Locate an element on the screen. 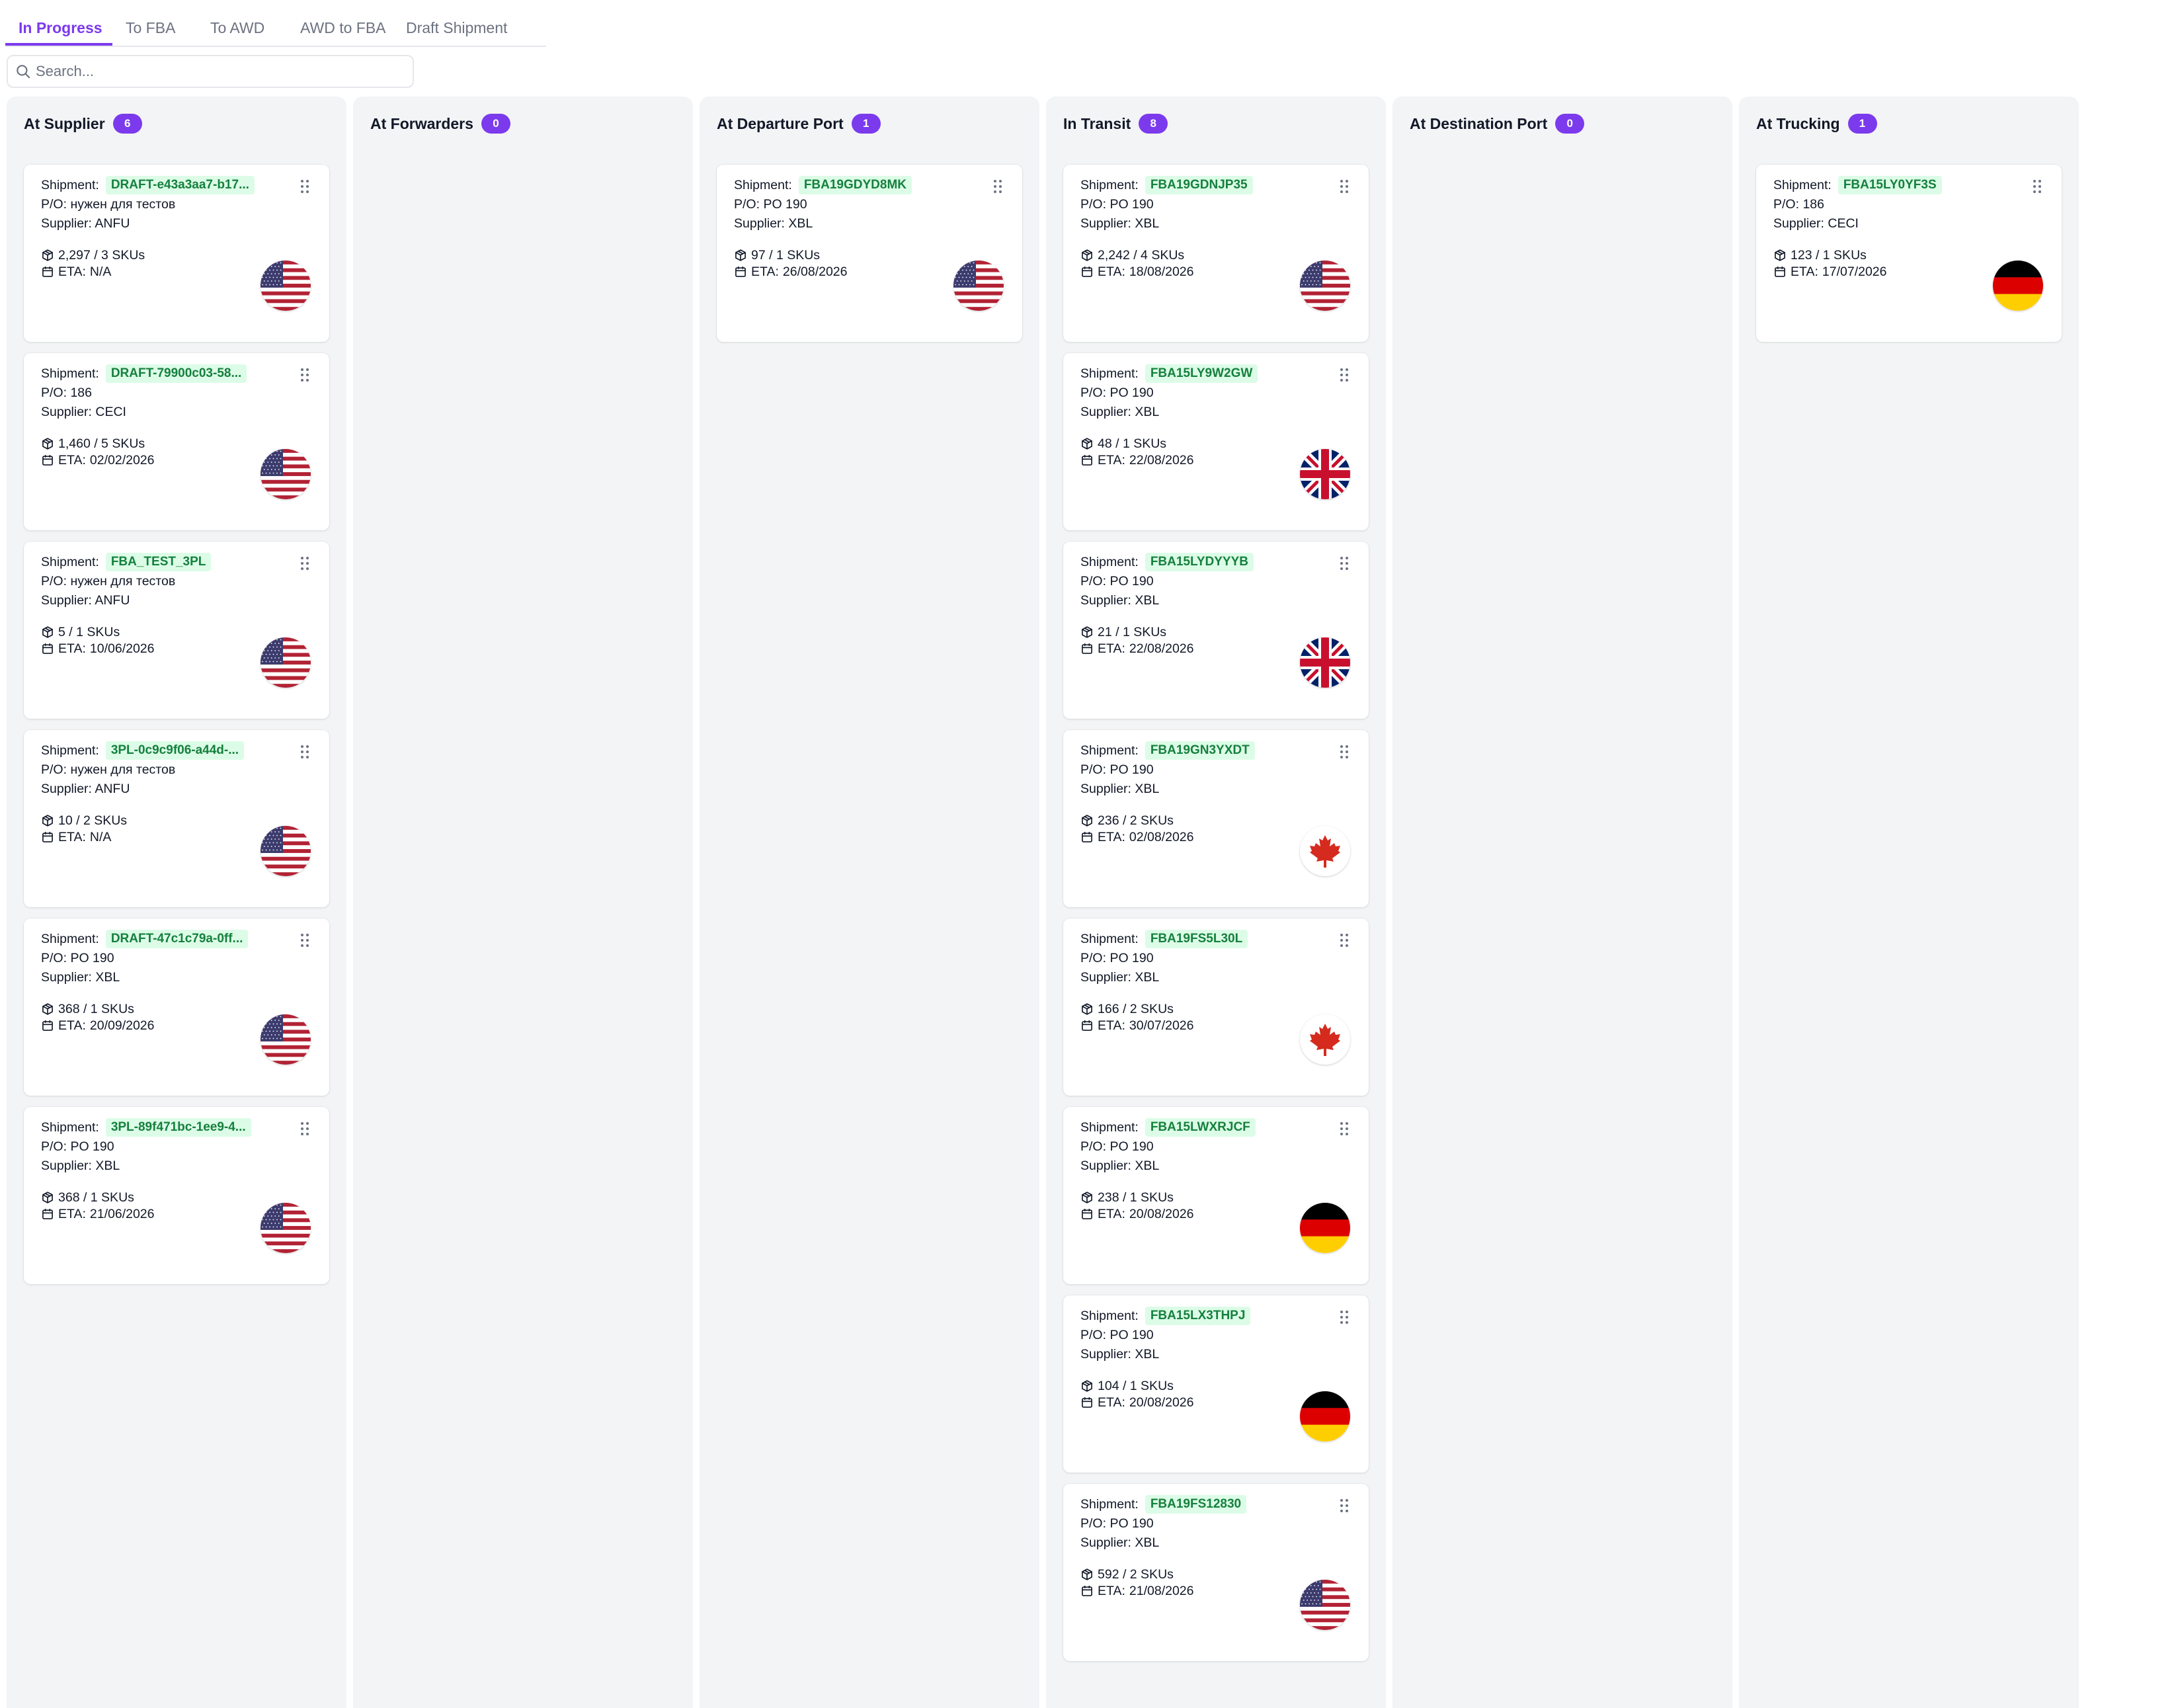 The width and height of the screenshot is (2178, 1708). shipment-id-badge: FBA15LY9W2GW is located at coordinates (1201, 374).